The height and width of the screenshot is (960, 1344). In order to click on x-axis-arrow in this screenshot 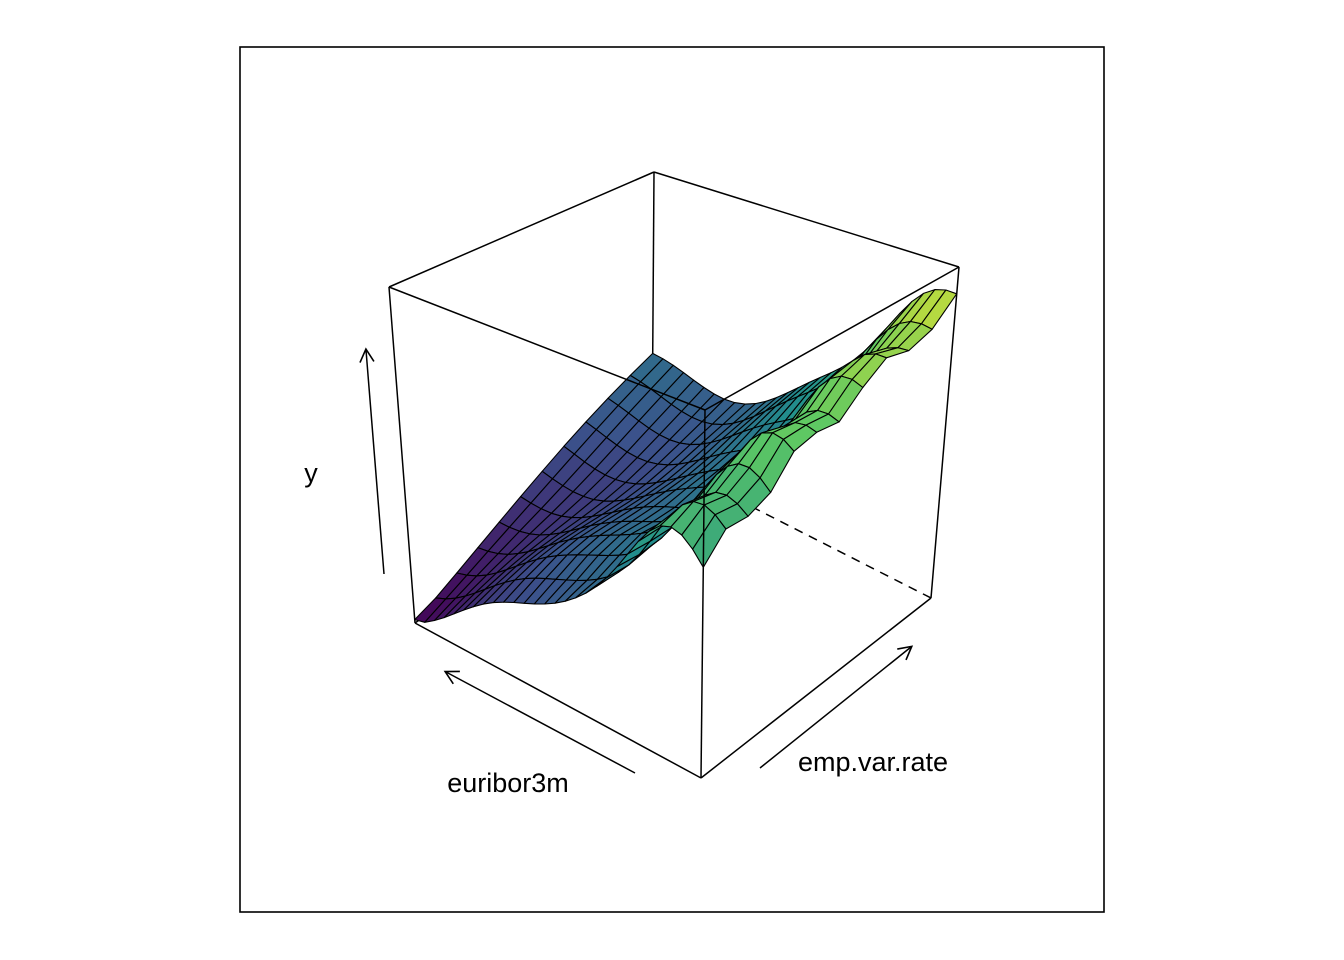, I will do `click(539, 722)`.